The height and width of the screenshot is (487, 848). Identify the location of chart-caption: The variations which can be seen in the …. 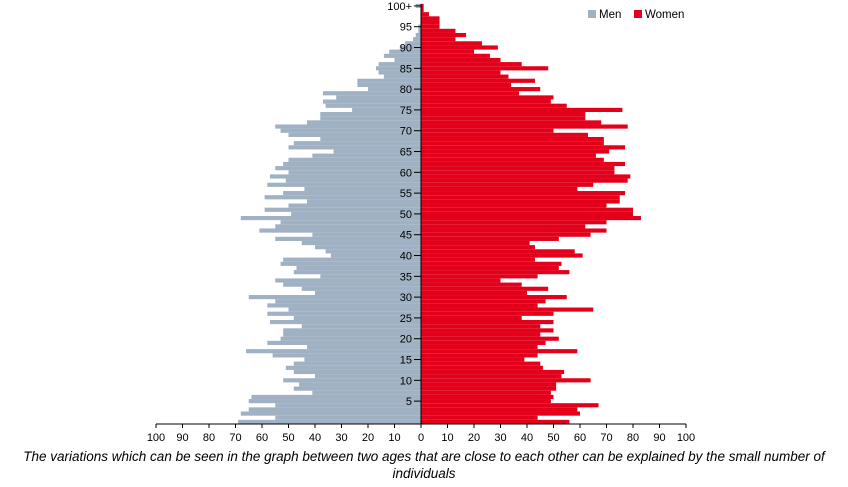
(424, 465).